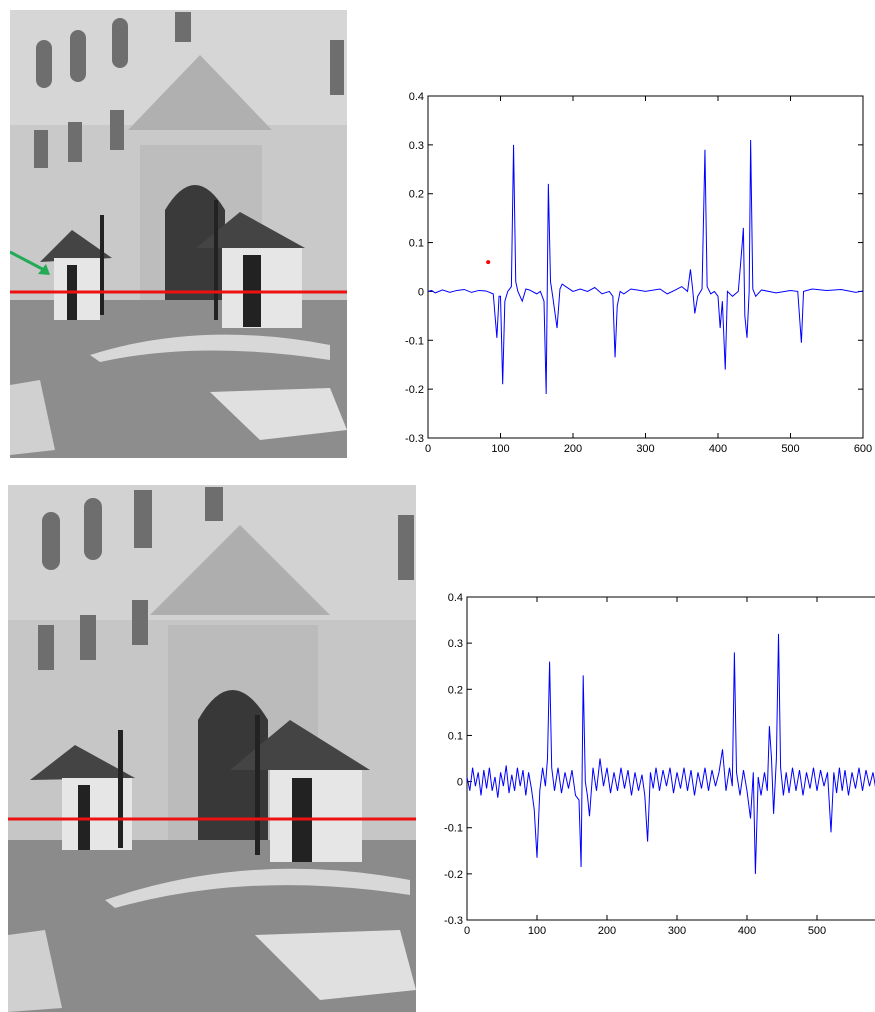 The width and height of the screenshot is (875, 1012). Describe the element at coordinates (44, 269) in the screenshot. I see `arrow-head` at that location.